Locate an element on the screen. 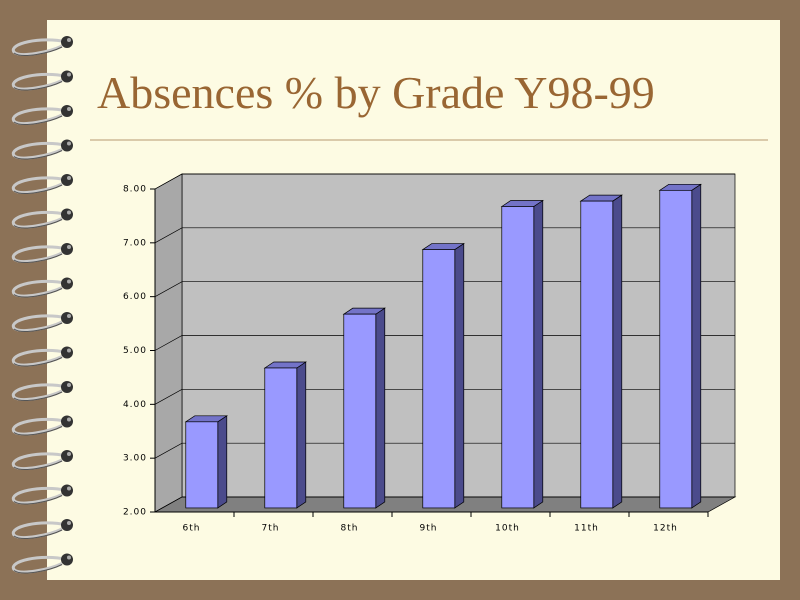 The width and height of the screenshot is (800, 600). y-tick-label: 4.00 is located at coordinates (135, 405).